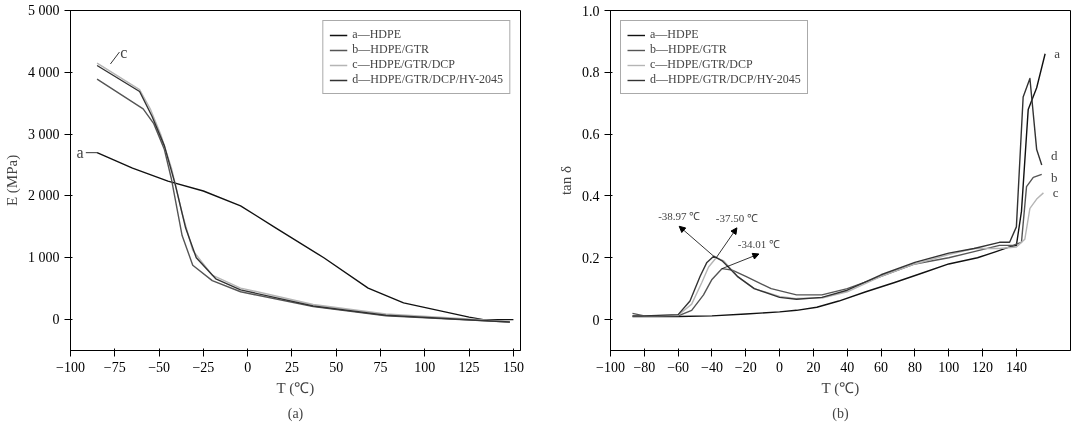 Image resolution: width=1087 pixels, height=431 pixels. Describe the element at coordinates (159, 367) in the screenshot. I see `x-tick-label: −50` at that location.